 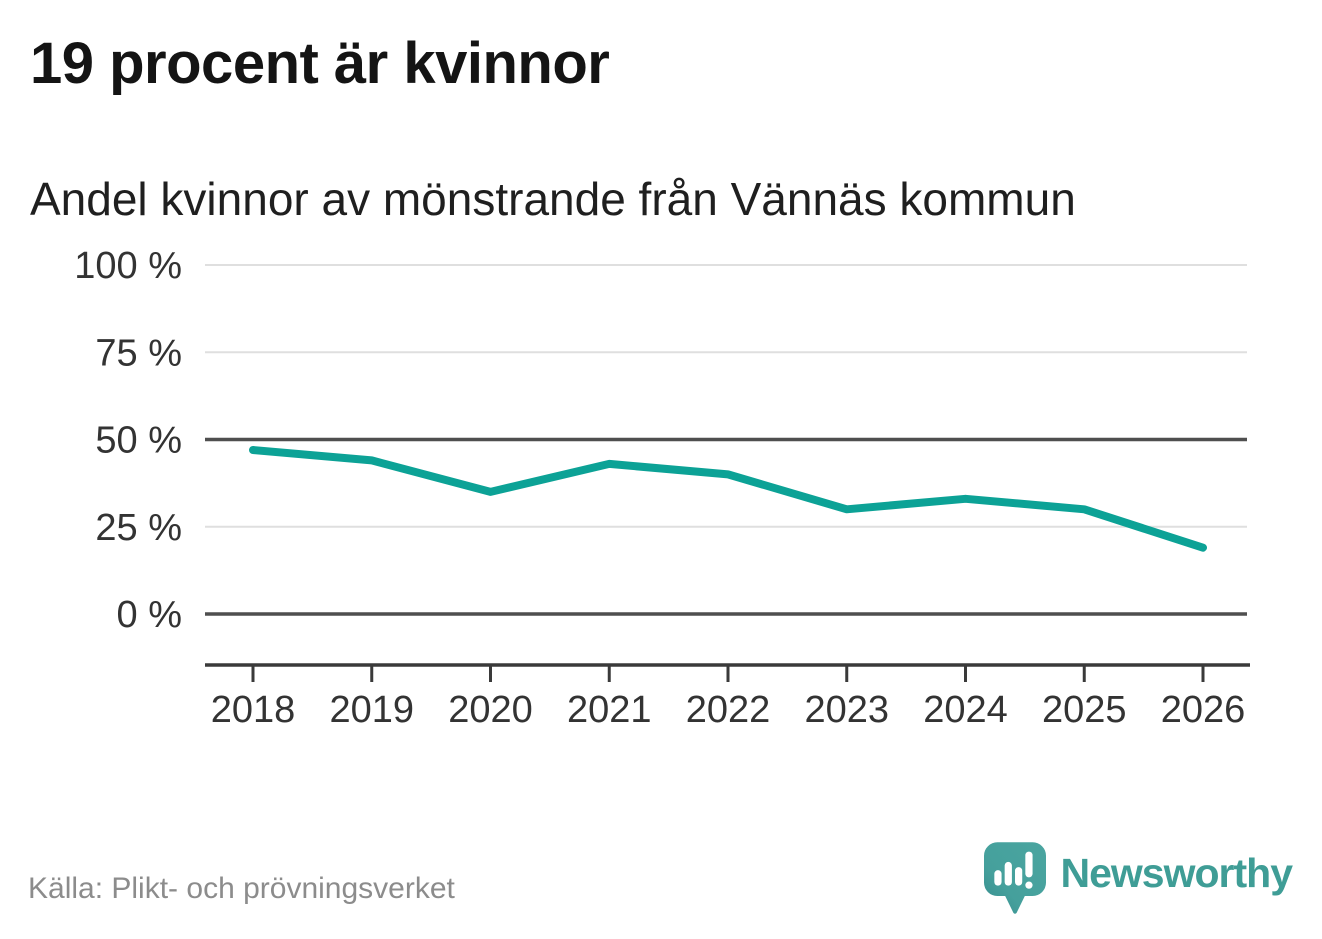 I want to click on newsworthy-wordmark: Newsworthy, so click(x=1176, y=873).